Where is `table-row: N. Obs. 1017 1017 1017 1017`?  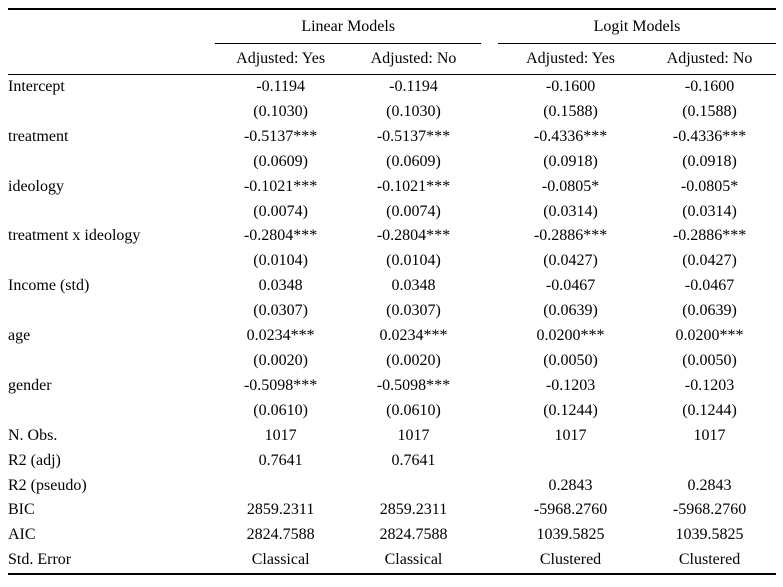
table-row: N. Obs. 1017 1017 1017 1017 is located at coordinates (392, 436).